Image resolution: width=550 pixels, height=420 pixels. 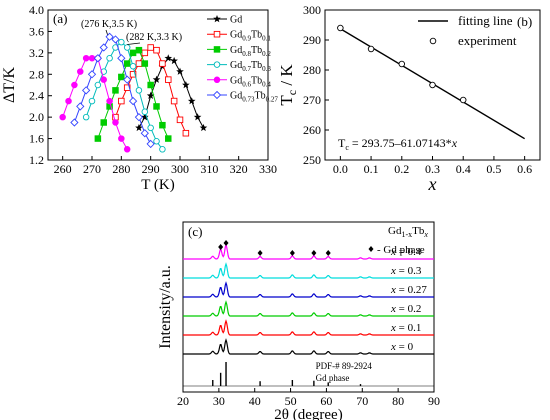 What do you see at coordinates (171, 93) in the screenshot?
I see `panel-a-series-line` at bounding box center [171, 93].